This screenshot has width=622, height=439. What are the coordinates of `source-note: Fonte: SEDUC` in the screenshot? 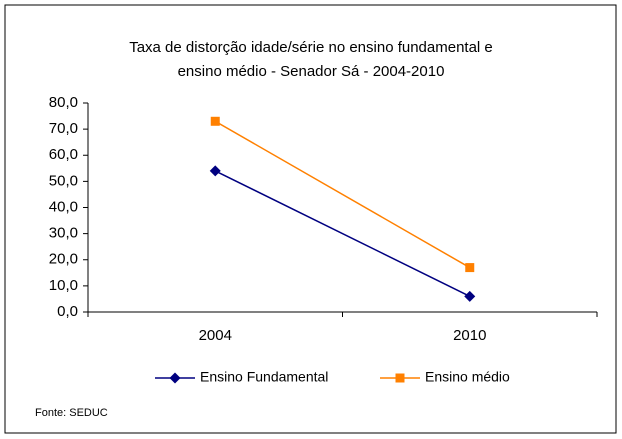 It's located at (71, 413).